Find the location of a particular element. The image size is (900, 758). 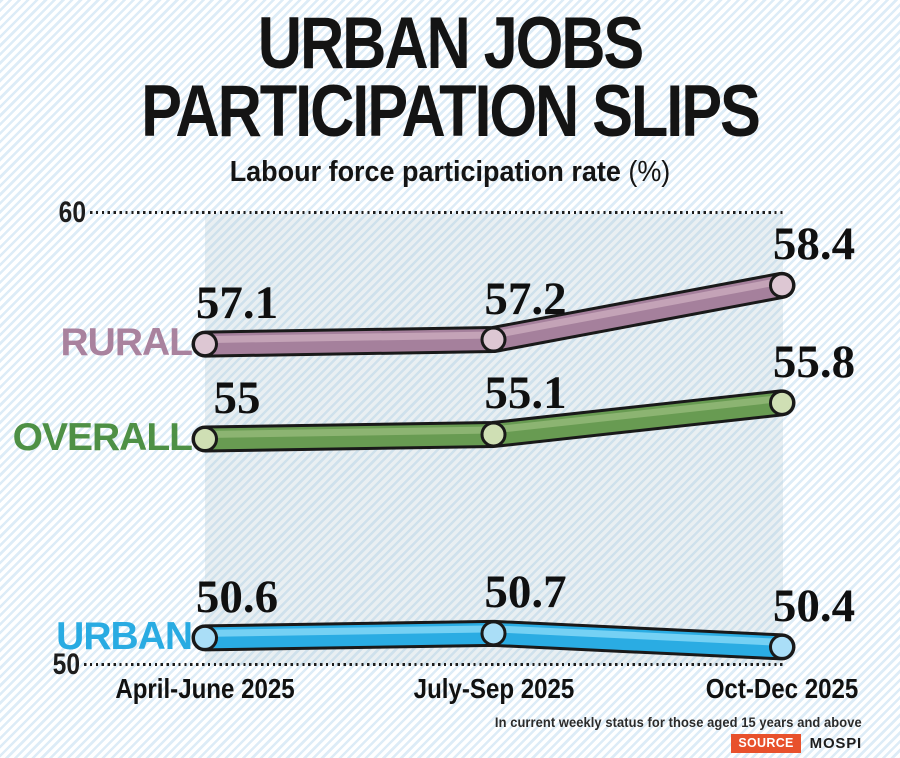

data-label: 55.1 is located at coordinates (525, 393).